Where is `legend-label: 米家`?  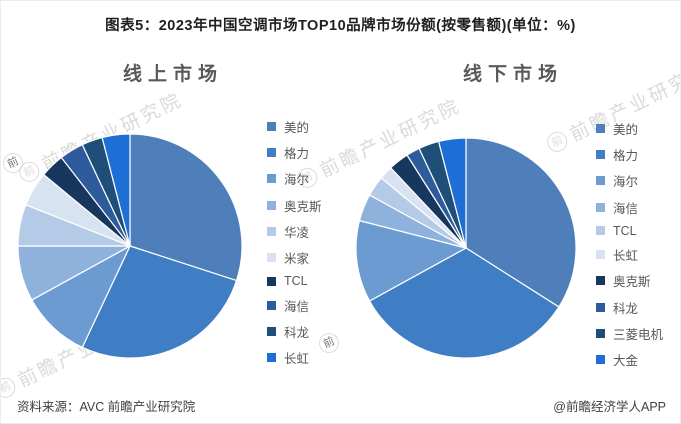 legend-label: 米家 is located at coordinates (297, 259).